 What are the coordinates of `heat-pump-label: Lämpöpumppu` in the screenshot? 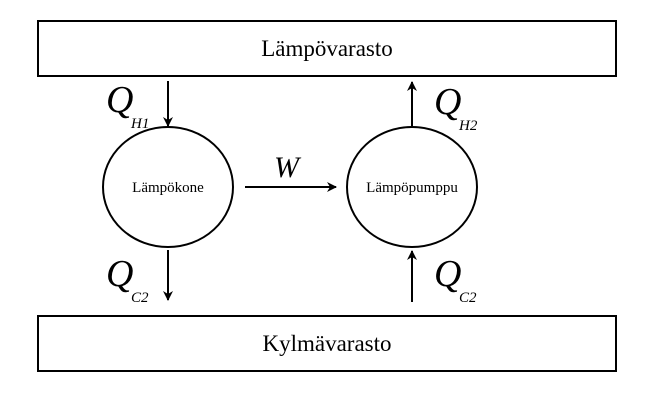 It's located at (412, 188).